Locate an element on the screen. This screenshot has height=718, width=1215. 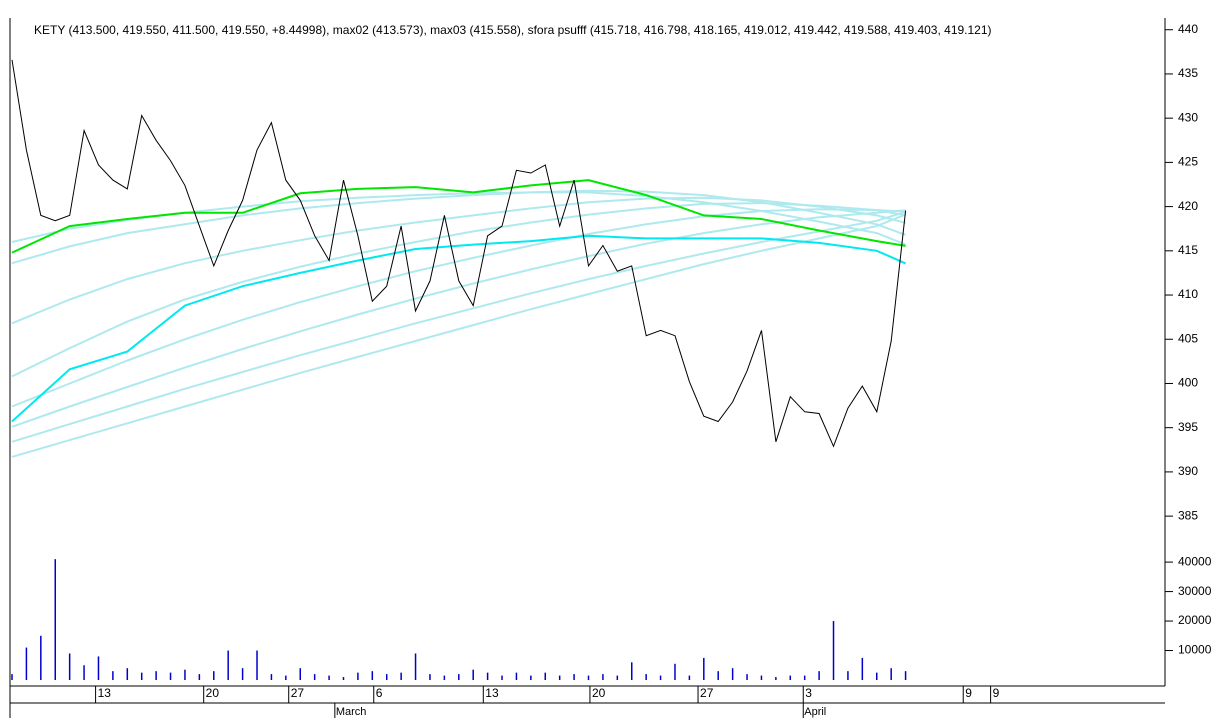
month-label: March is located at coordinates (351, 712).